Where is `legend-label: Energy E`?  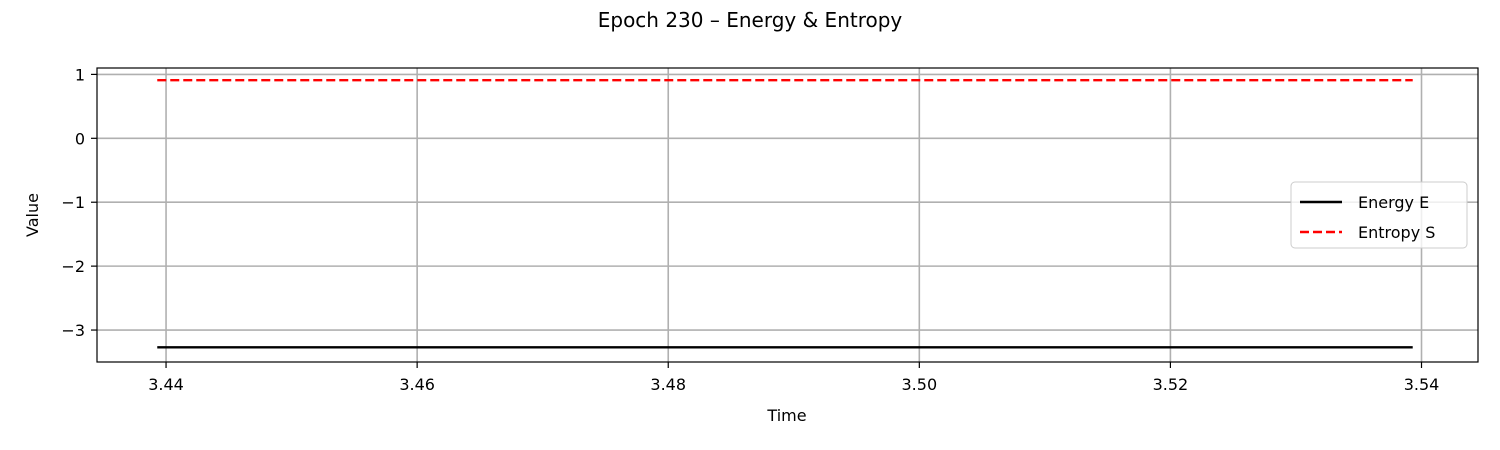
legend-label: Energy E is located at coordinates (1393, 202).